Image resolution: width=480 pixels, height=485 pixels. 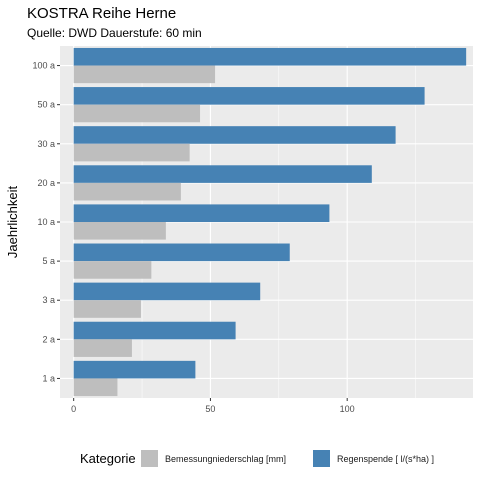 I want to click on chart-title: KOSTRA Reihe Herne, so click(x=101, y=13).